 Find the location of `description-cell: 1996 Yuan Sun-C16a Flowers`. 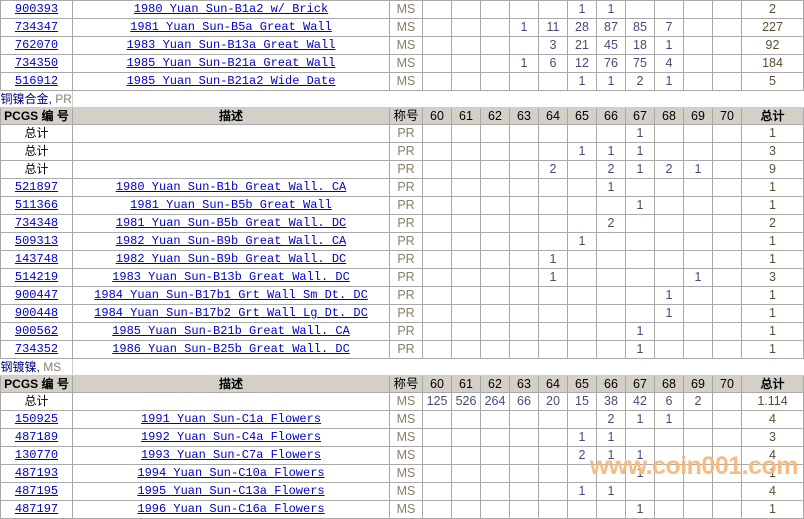

description-cell: 1996 Yuan Sun-C16a Flowers is located at coordinates (231, 509).